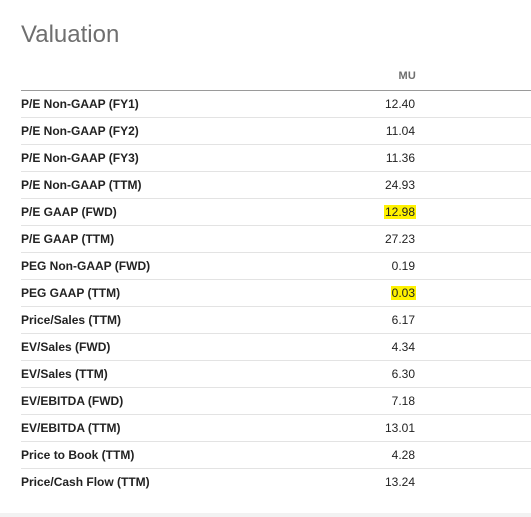 This screenshot has height=517, width=531. Describe the element at coordinates (276, 320) in the screenshot. I see `table-row: Price/Sales (TTM) 6.17` at that location.